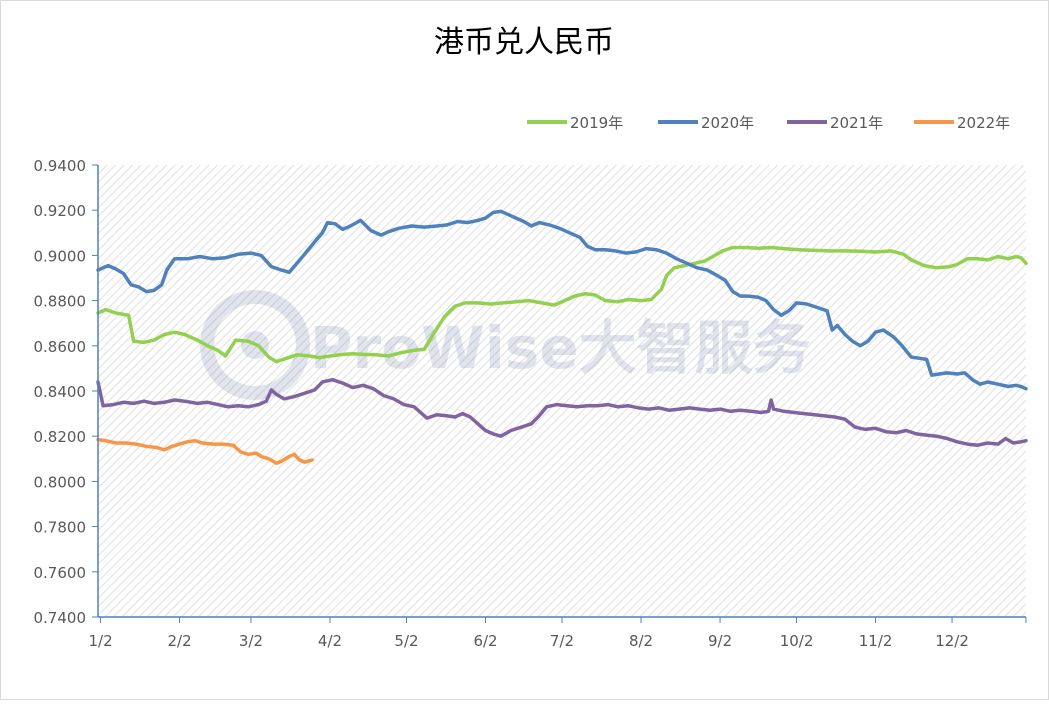 The width and height of the screenshot is (1049, 704). Describe the element at coordinates (524, 42) in the screenshot. I see `chart-title: 港币兑人民币` at that location.